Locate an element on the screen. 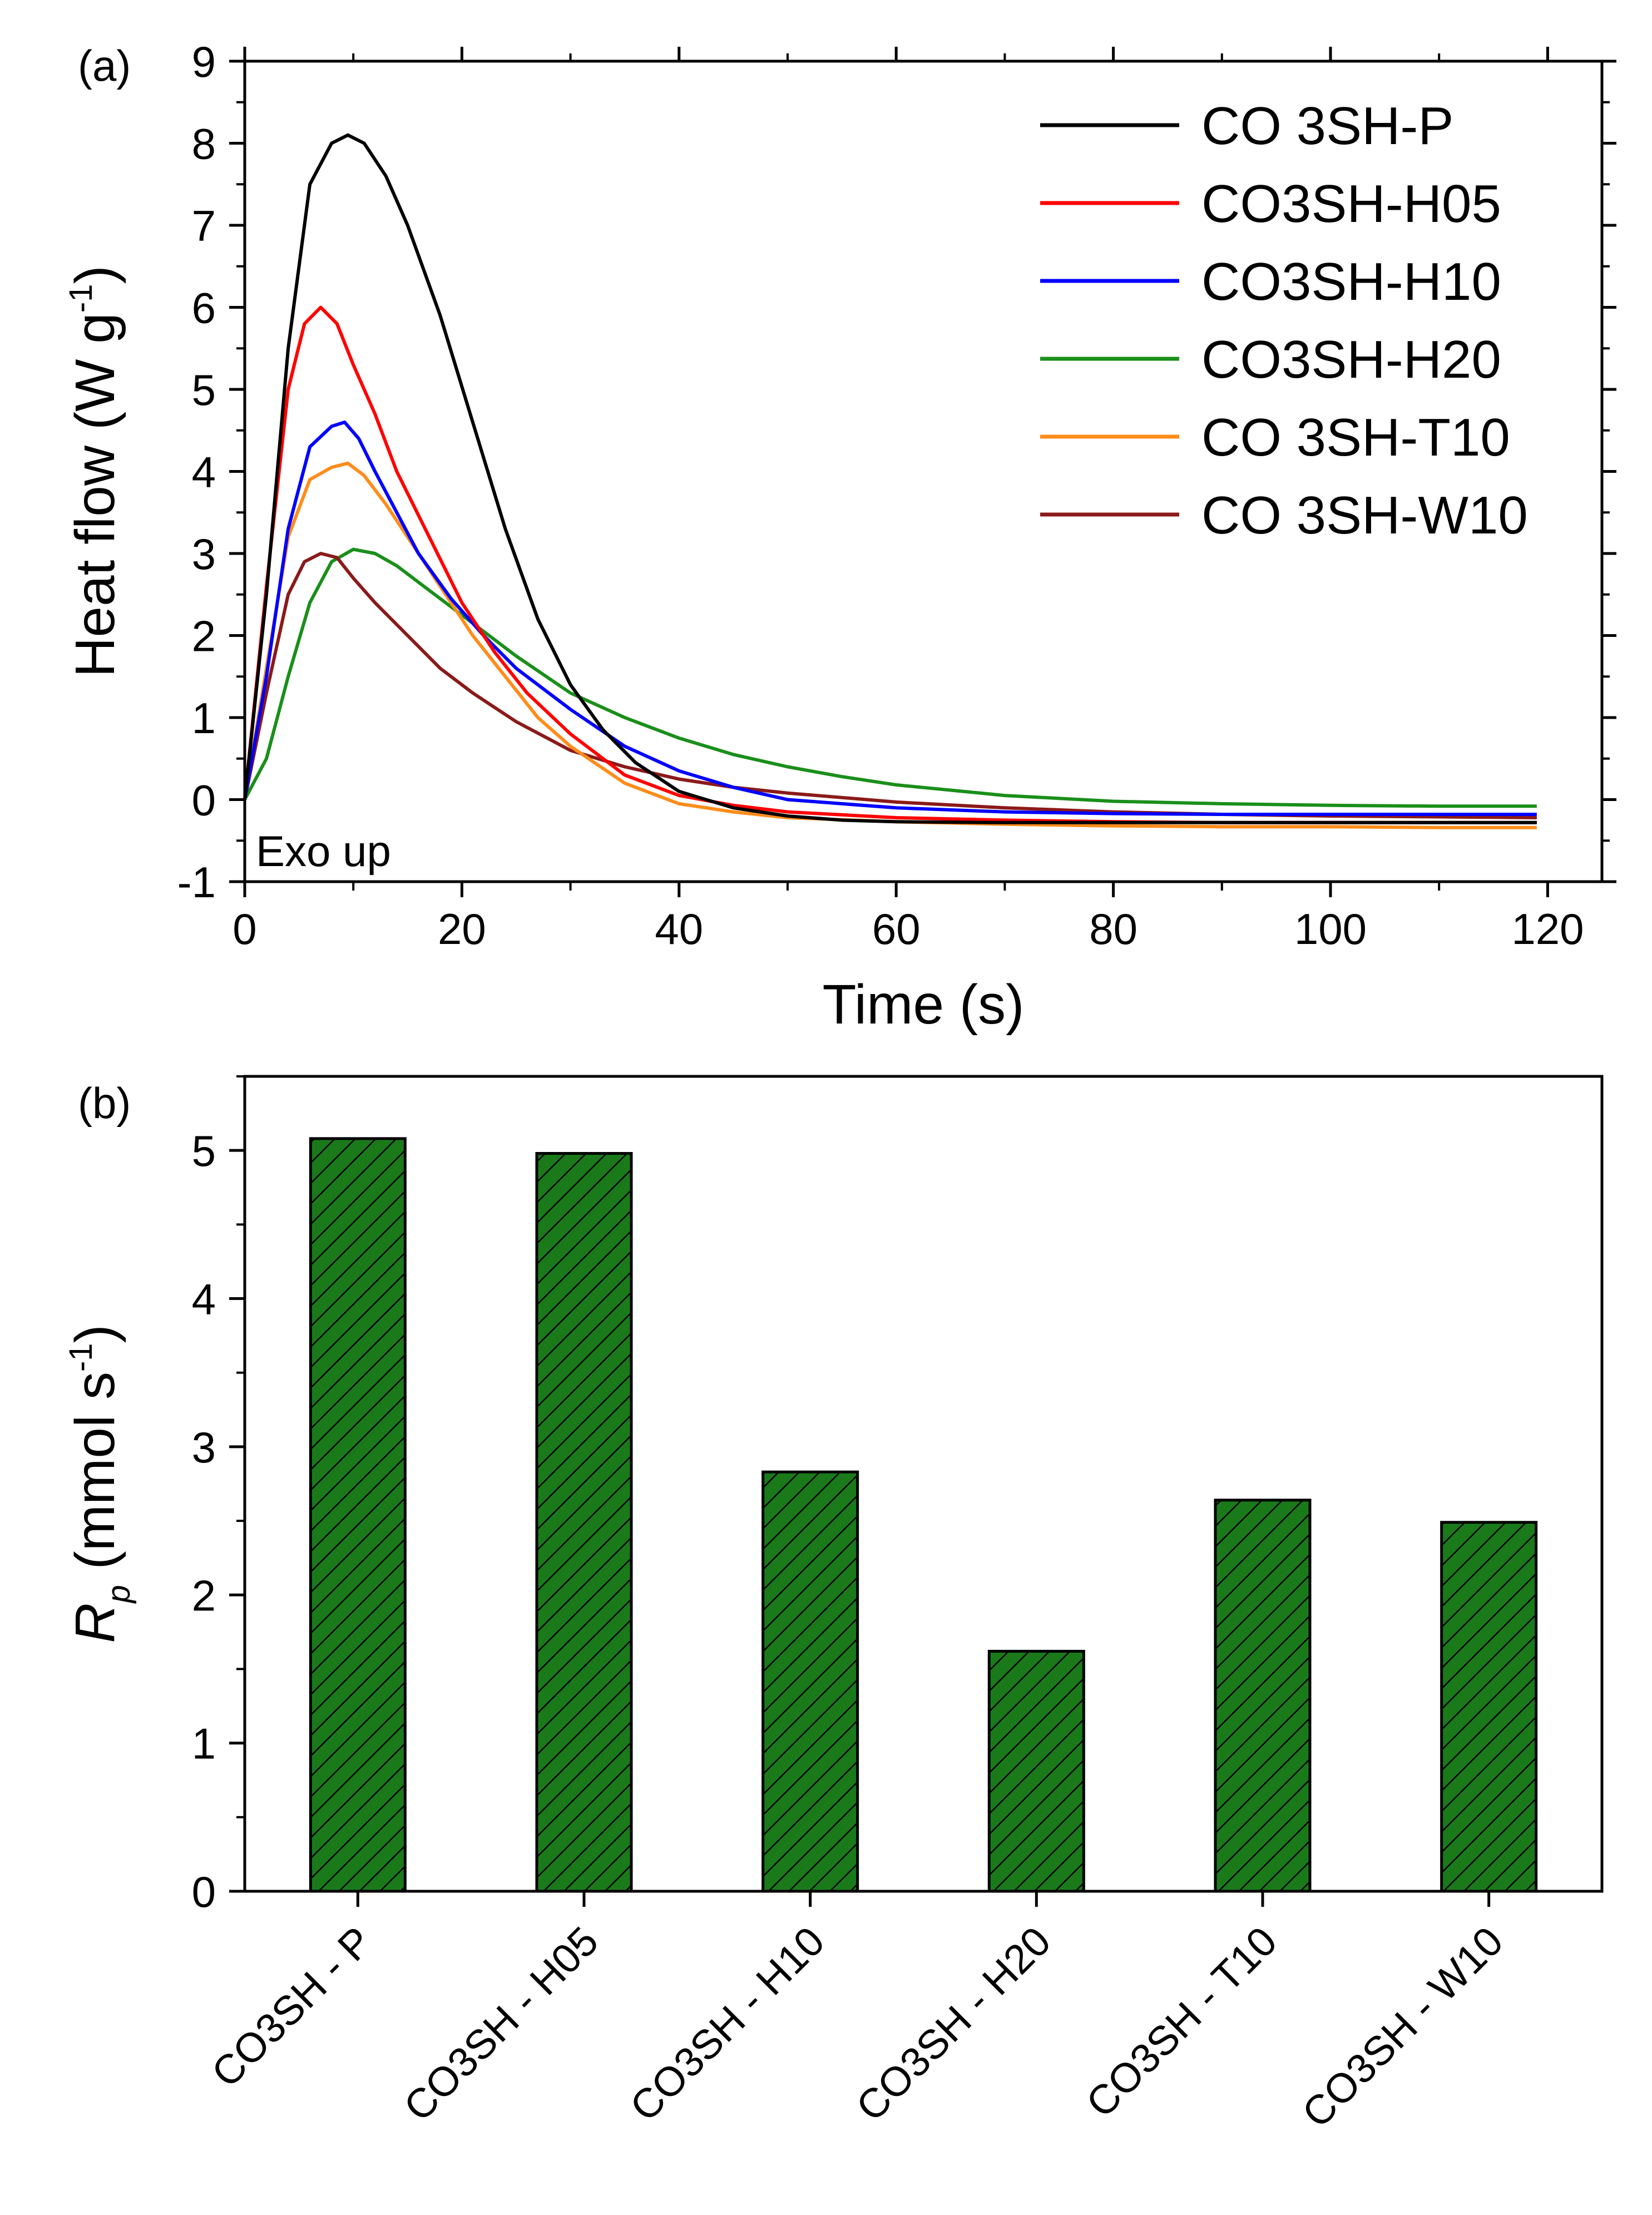  panel-b-y-axis-title: Rp (mmol s-1) is located at coordinates (100, 1483).